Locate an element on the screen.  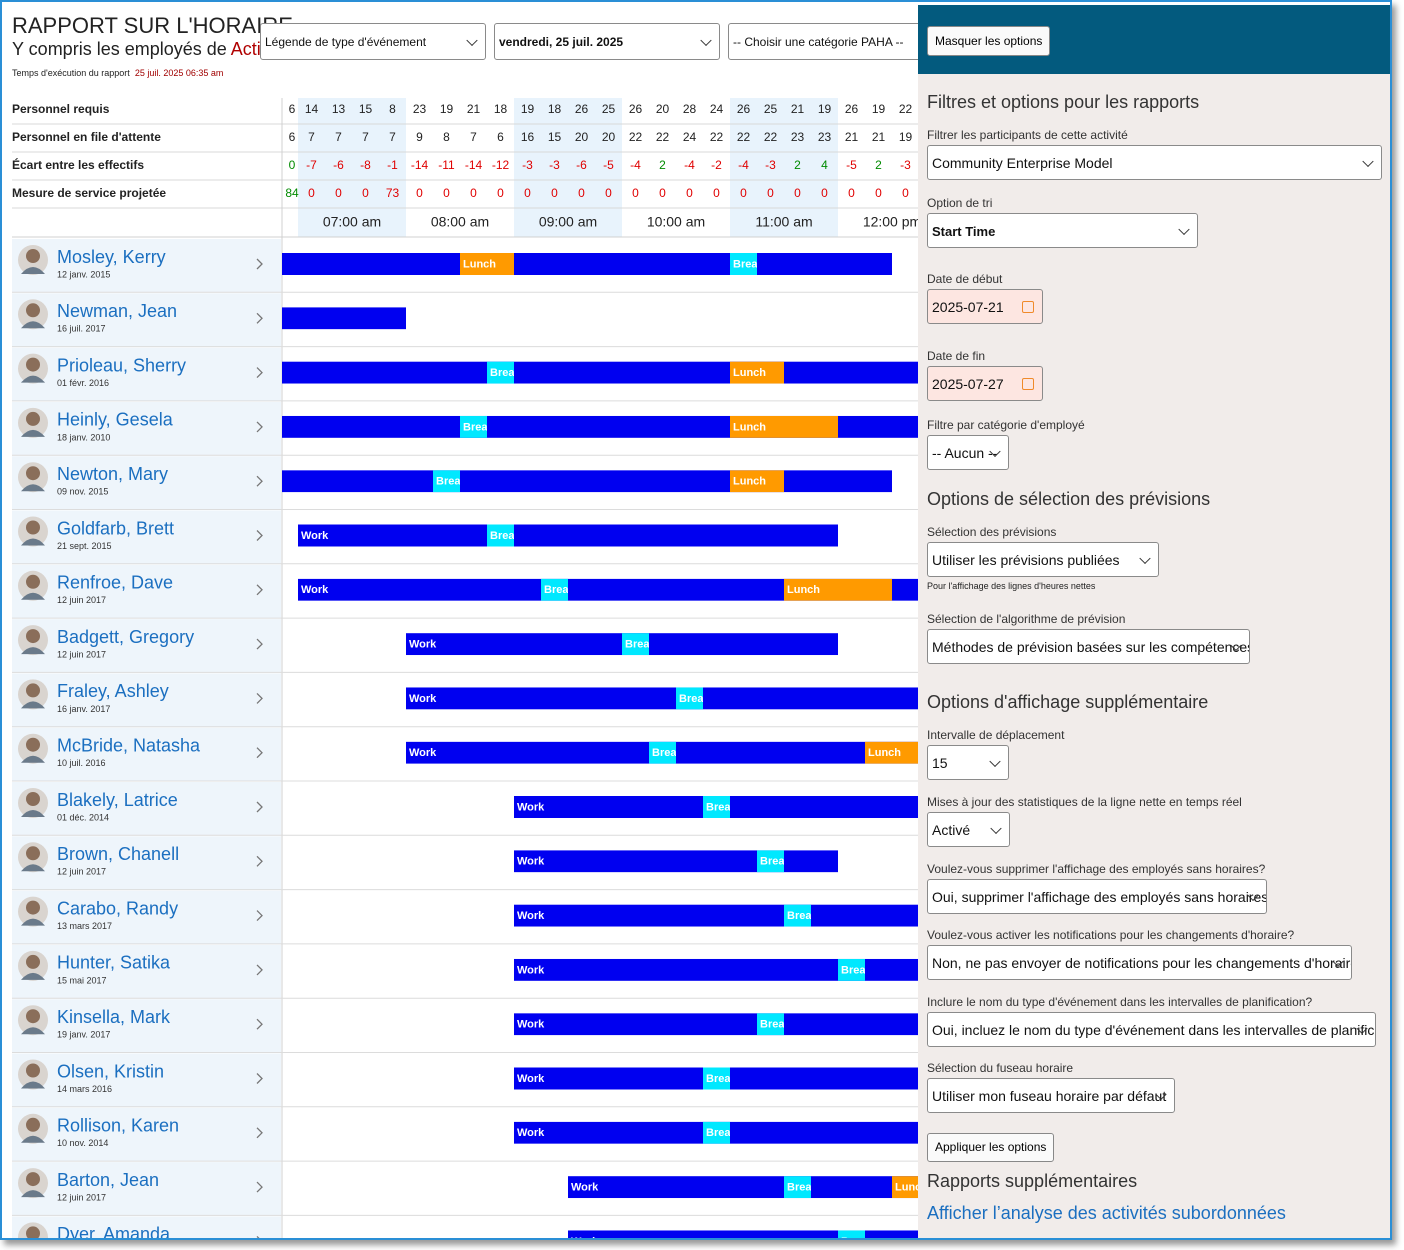
field-label: Sélection des prévisions is located at coordinates (992, 532).